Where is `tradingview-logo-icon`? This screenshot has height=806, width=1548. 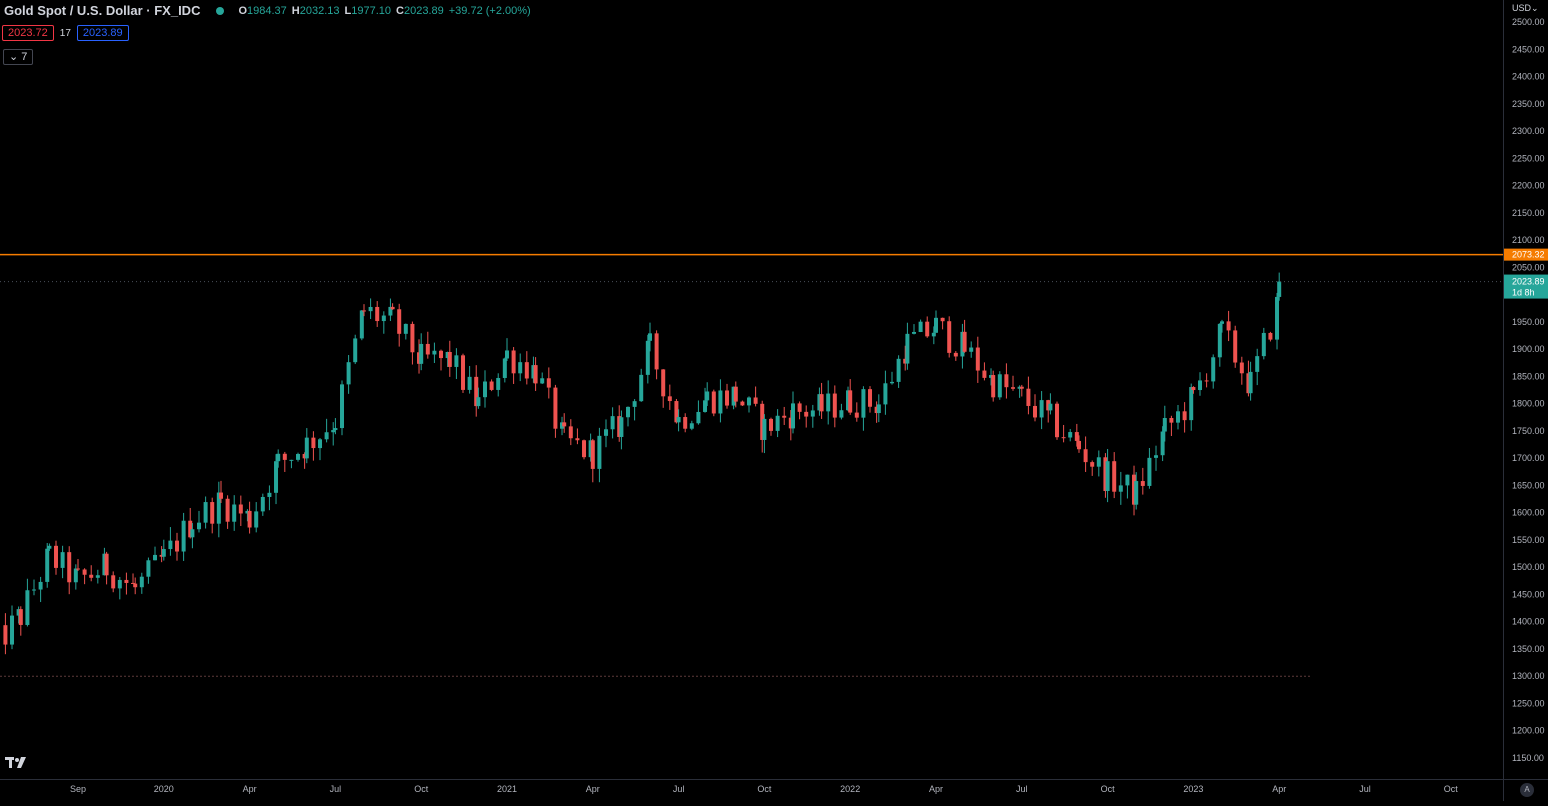
tradingview-logo-icon is located at coordinates (18, 762).